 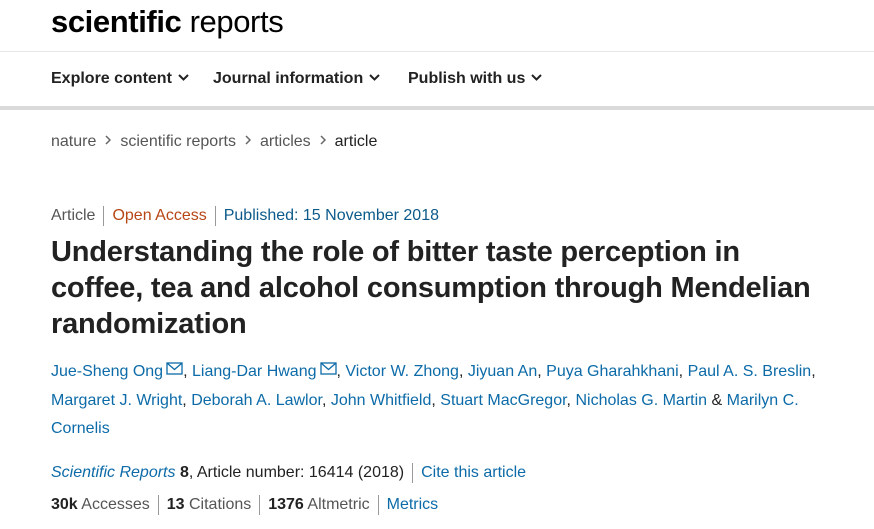 What do you see at coordinates (412, 505) in the screenshot?
I see `metrics-link: Metrics` at bounding box center [412, 505].